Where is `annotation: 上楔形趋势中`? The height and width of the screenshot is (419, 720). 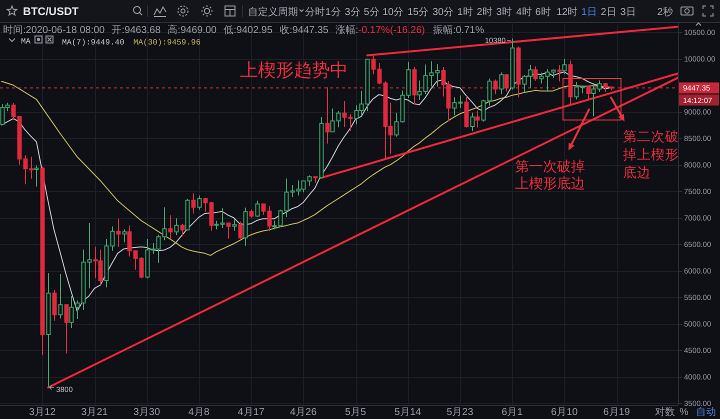
annotation: 上楔形趋势中 is located at coordinates (294, 70).